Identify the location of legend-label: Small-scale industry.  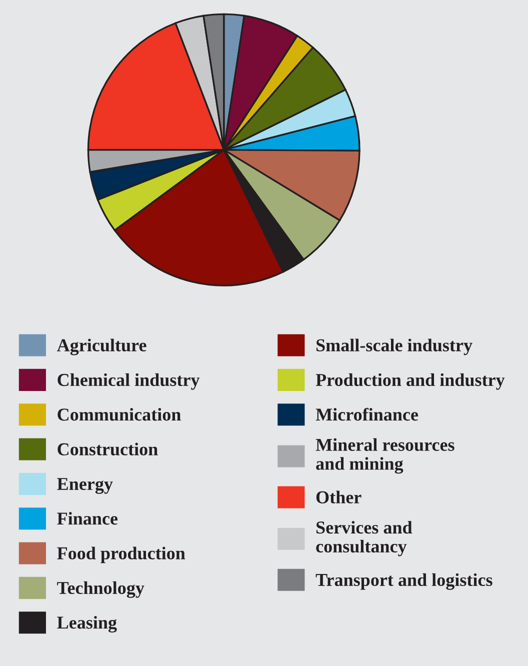
(394, 347).